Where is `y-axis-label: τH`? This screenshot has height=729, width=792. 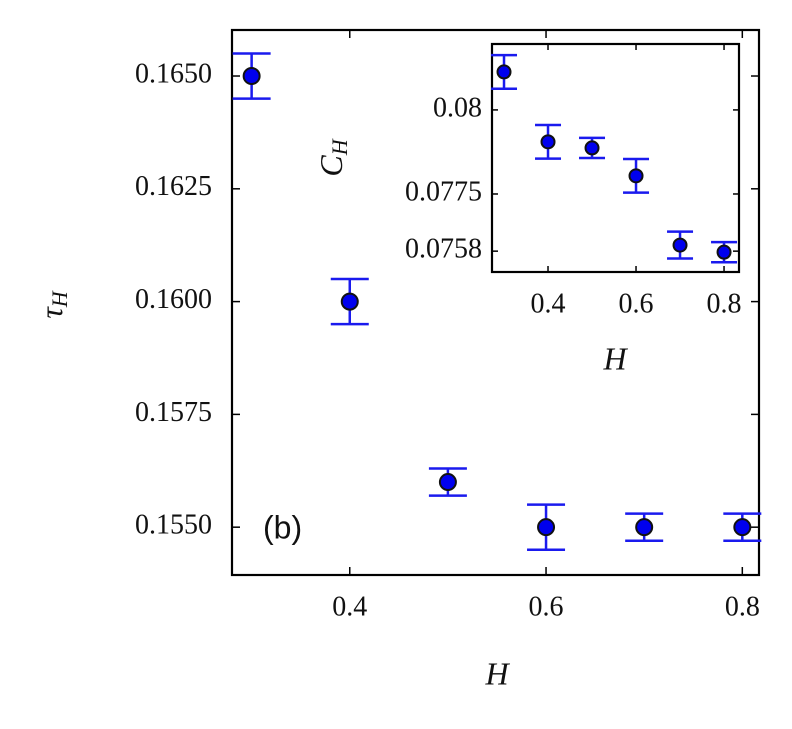 y-axis-label: τH is located at coordinates (52, 304).